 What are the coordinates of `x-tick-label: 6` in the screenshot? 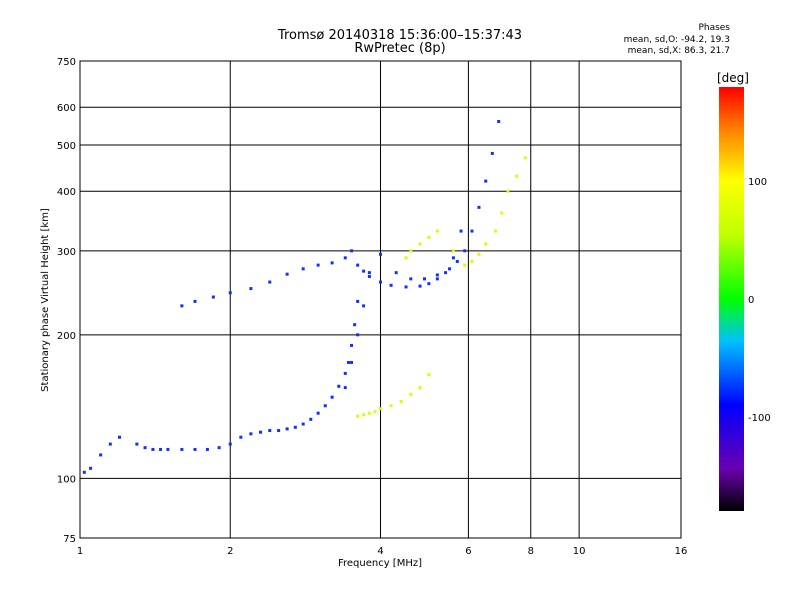 It's located at (468, 551).